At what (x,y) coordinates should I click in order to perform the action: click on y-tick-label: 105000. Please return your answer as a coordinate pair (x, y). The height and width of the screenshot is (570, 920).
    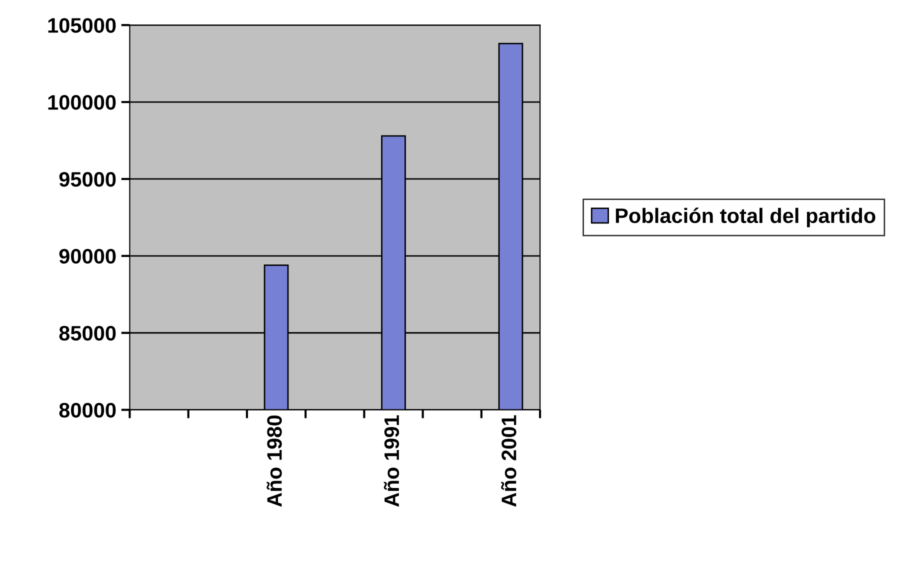
    Looking at the image, I should click on (82, 25).